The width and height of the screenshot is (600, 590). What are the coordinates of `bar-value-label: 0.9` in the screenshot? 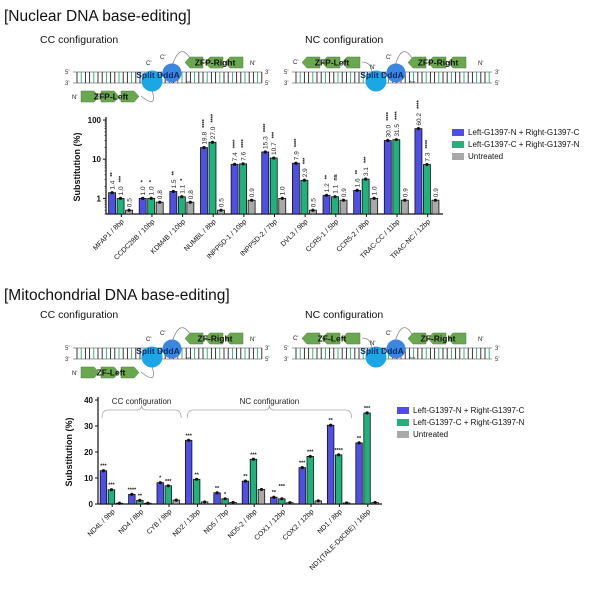 It's located at (252, 192).